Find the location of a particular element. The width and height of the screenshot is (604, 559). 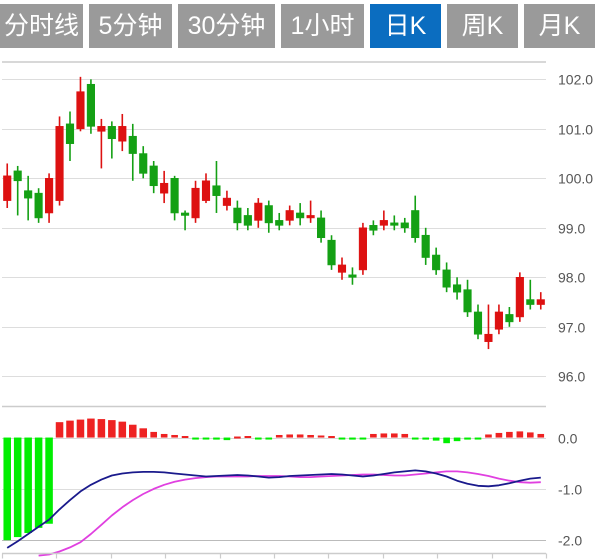

tab-period-4: 日K is located at coordinates (405, 26).